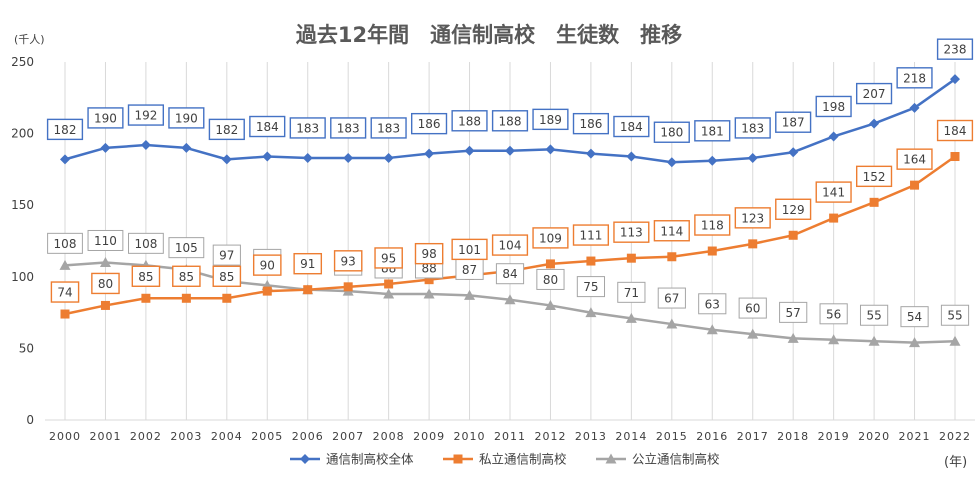 This screenshot has height=484, width=978. I want to click on data-label-public: 108, so click(145, 244).